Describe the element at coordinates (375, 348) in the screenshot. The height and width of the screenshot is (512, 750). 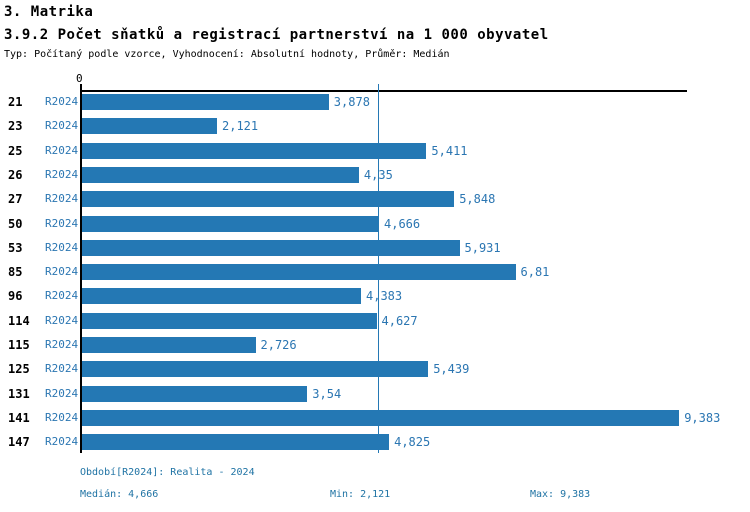
I see `chart-row: 115 R2024 2,726` at that location.